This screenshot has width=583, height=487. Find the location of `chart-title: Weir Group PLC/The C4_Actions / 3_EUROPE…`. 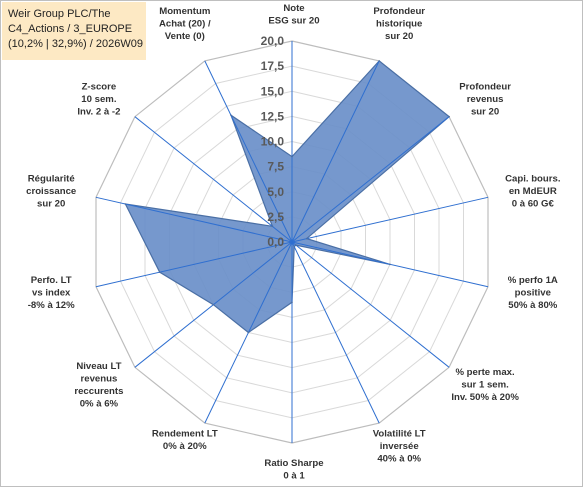

chart-title: Weir Group PLC/The C4_Actions / 3_EUROPE… is located at coordinates (74, 31).